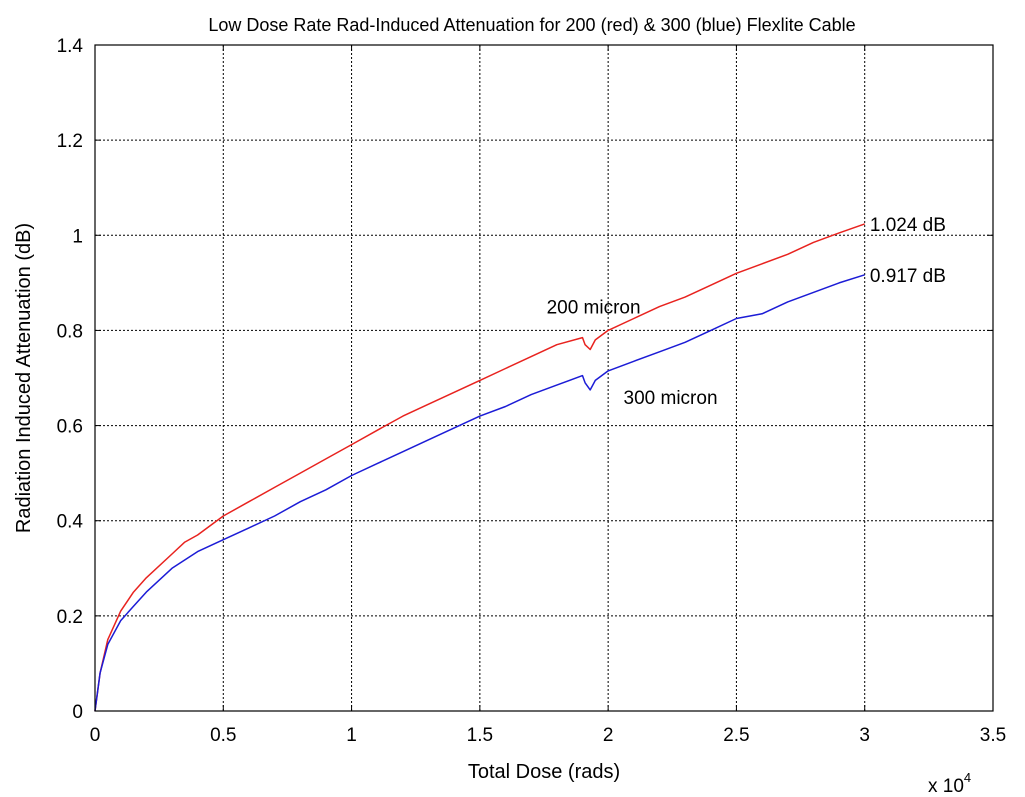 Image resolution: width=1025 pixels, height=797 pixels. Describe the element at coordinates (864, 735) in the screenshot. I see `x-tick-label: 3` at that location.